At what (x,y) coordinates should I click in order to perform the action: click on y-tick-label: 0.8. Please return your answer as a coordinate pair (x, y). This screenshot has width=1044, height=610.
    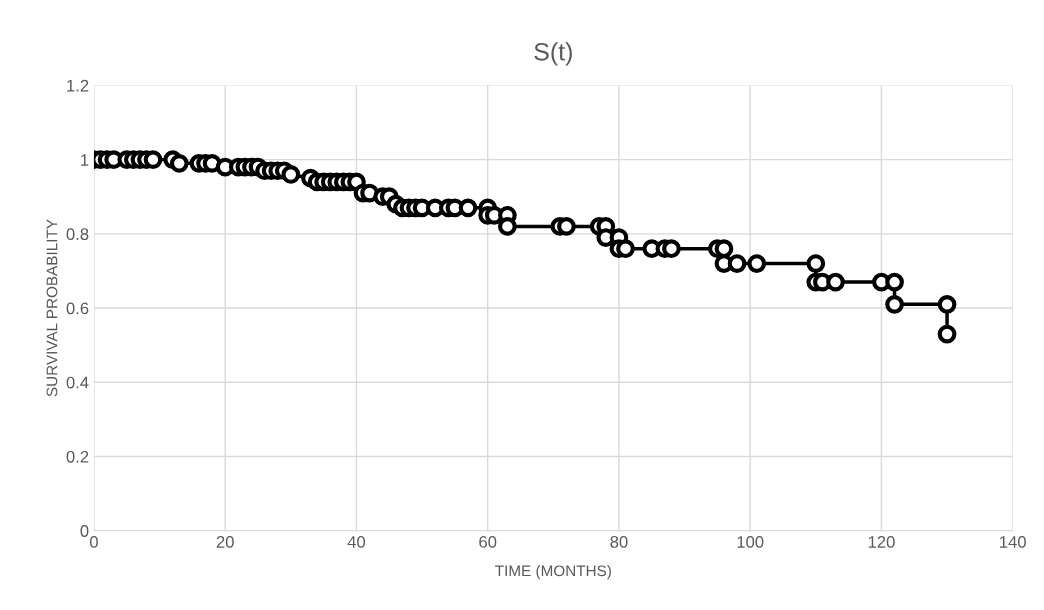
    Looking at the image, I should click on (77, 234).